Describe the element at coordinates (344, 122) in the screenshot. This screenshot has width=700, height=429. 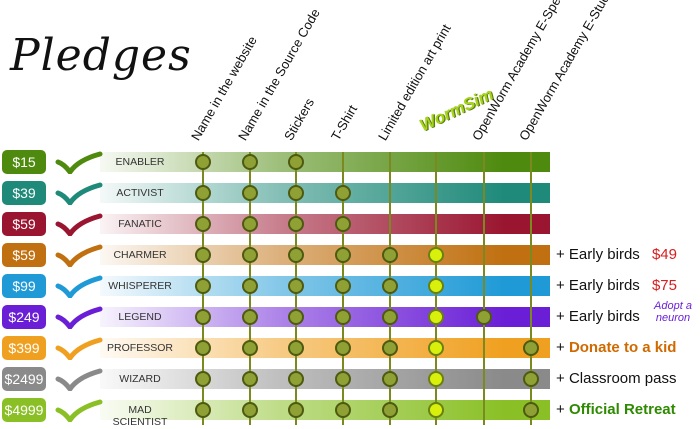
I see `column-header-3: T-Shirt` at that location.